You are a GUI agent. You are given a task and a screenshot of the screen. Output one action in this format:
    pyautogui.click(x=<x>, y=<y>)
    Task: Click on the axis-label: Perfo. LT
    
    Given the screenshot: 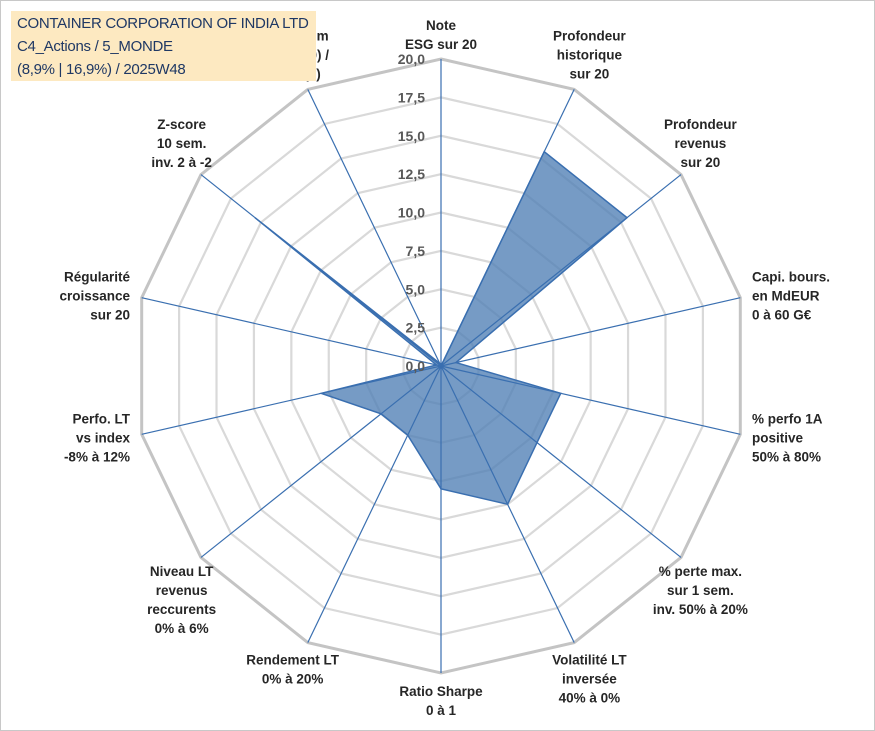 What is the action you would take?
    pyautogui.click(x=101, y=418)
    